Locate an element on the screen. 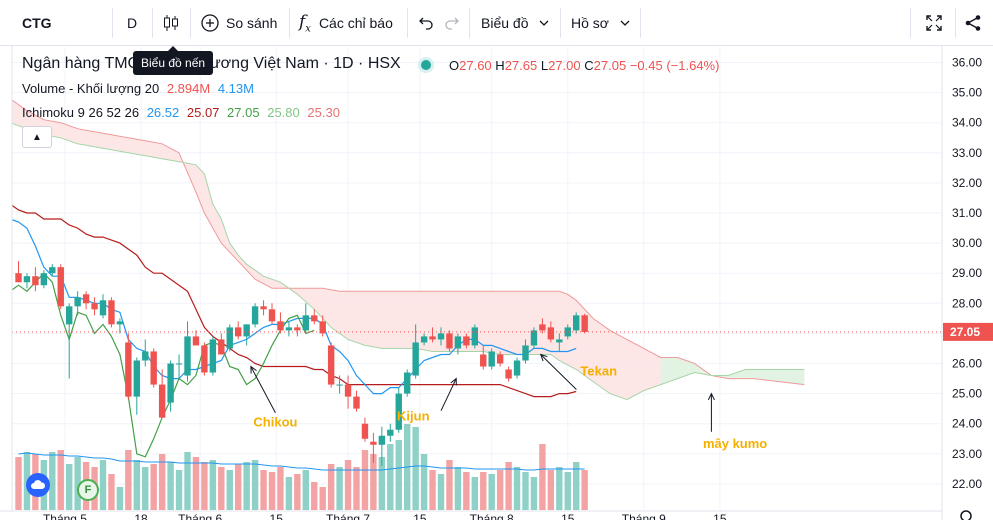 This screenshot has height=520, width=993. time-tick-label: 18 is located at coordinates (141, 516).